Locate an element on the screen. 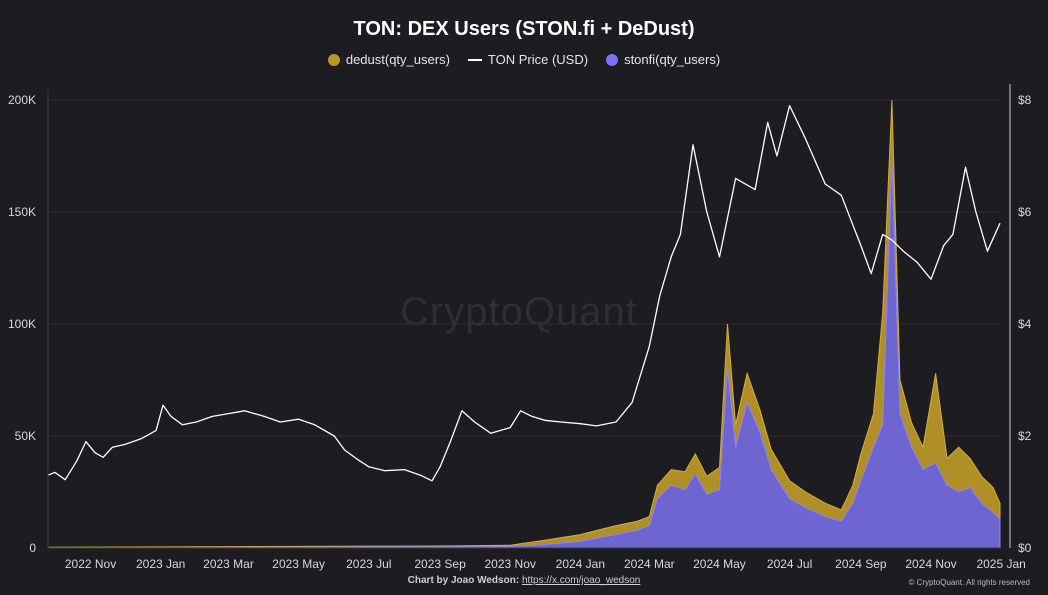  copyright: © CryptoQuant. All rights reserved is located at coordinates (969, 582).